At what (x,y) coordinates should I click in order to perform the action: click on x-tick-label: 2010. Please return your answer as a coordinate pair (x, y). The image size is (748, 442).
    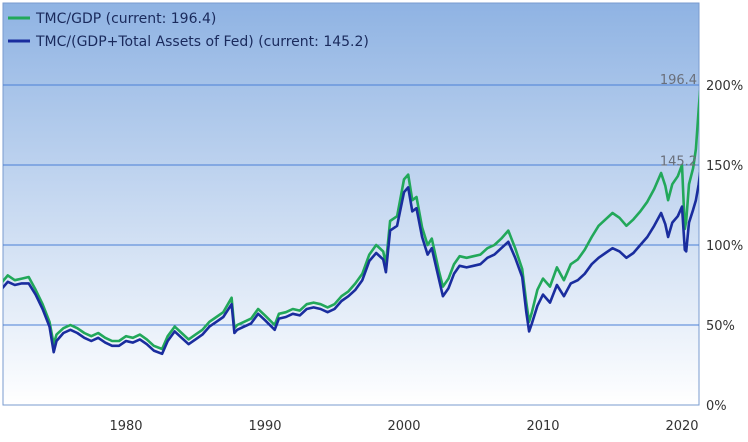
    Looking at the image, I should click on (542, 426).